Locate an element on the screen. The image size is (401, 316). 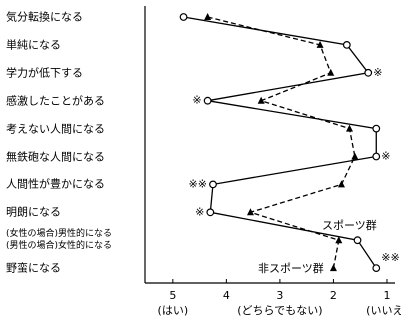
x-anchor-label: (はい) is located at coordinates (173, 310).